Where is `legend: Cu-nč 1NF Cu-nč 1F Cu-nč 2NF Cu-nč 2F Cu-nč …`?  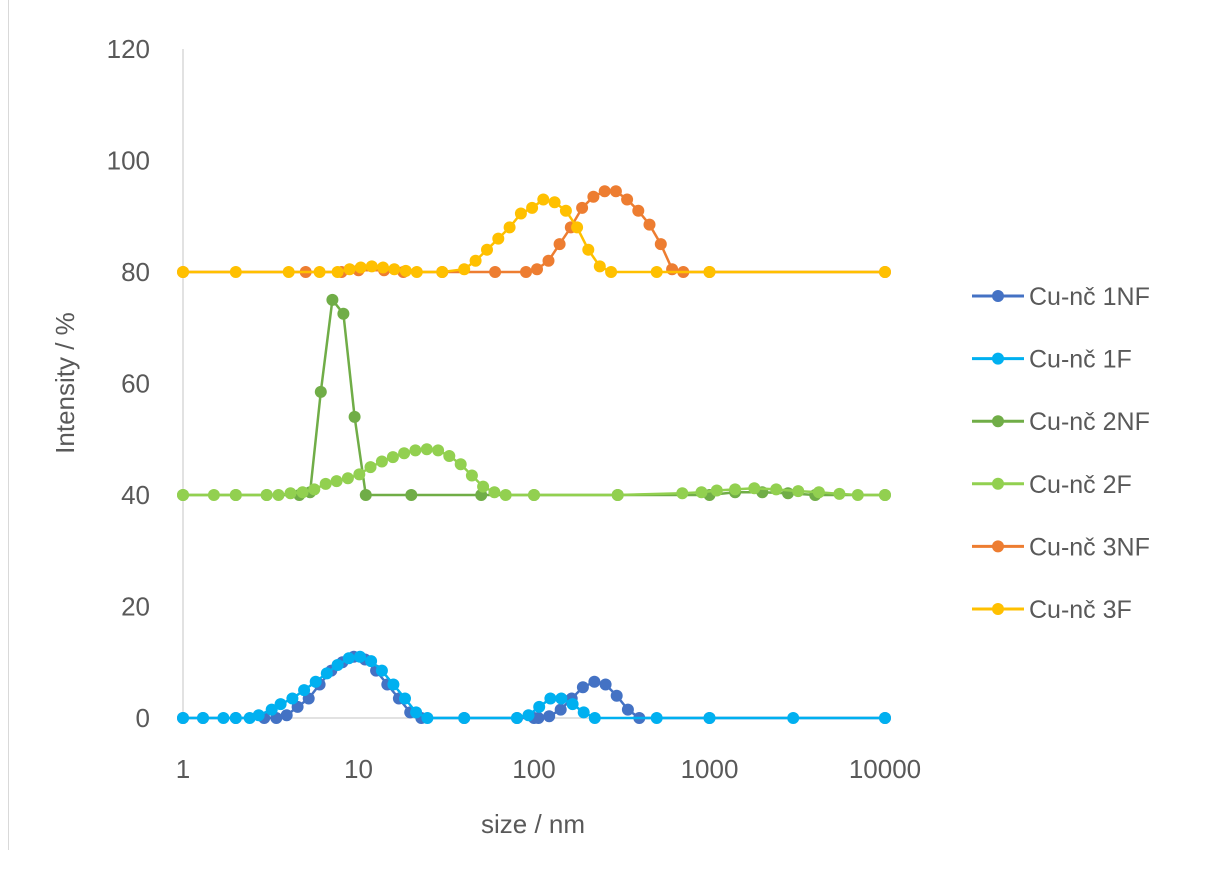 legend: Cu-nč 1NF Cu-nč 1F Cu-nč 2NF Cu-nč 2F Cu-nč … is located at coordinates (1061, 453).